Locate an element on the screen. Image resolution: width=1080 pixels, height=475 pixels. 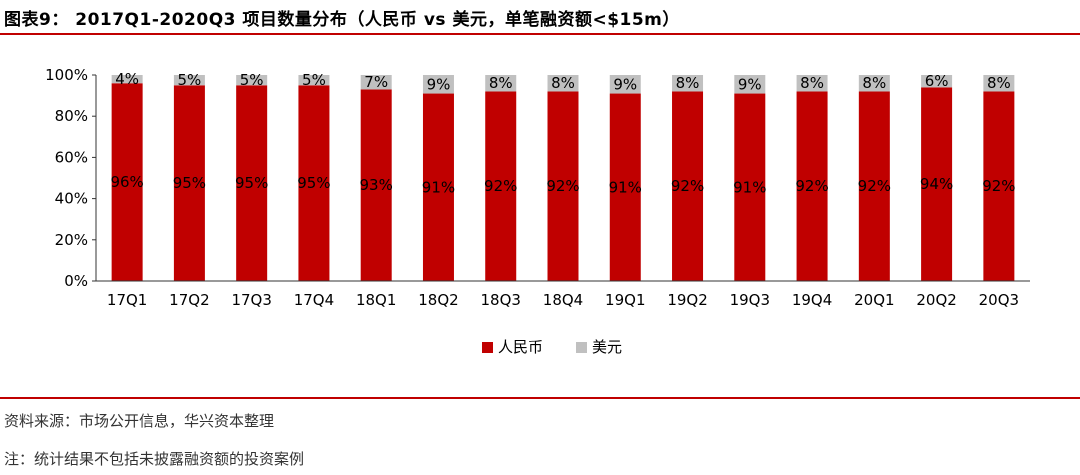
data-label-rmb: 94% is located at coordinates (936, 184).